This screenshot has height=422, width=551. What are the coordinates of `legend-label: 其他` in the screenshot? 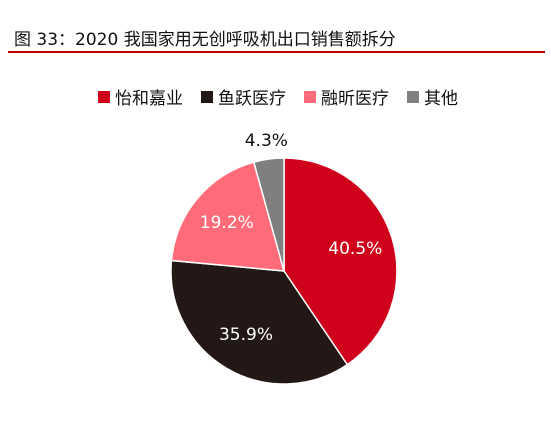 It's located at (441, 99).